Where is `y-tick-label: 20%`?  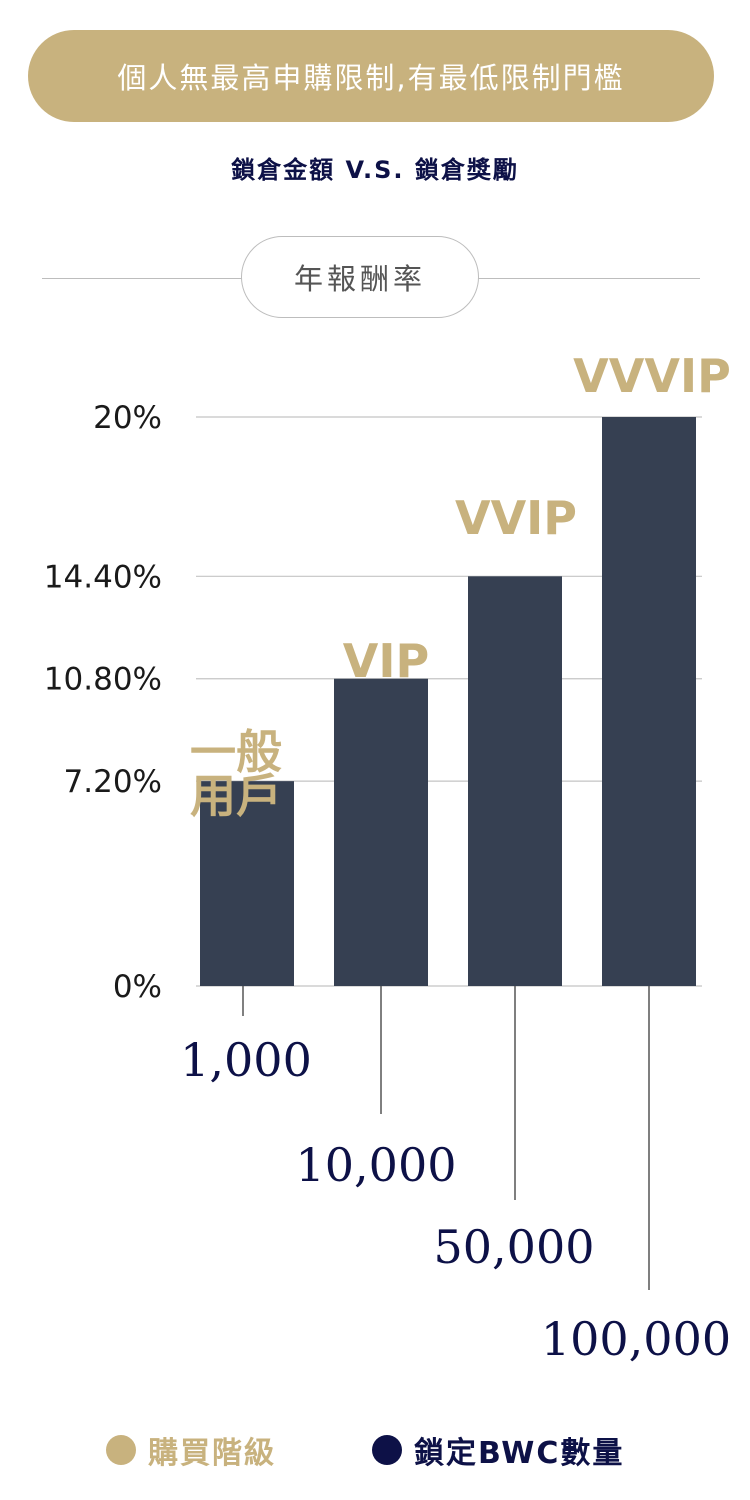
y-tick-label: 20% is located at coordinates (127, 418).